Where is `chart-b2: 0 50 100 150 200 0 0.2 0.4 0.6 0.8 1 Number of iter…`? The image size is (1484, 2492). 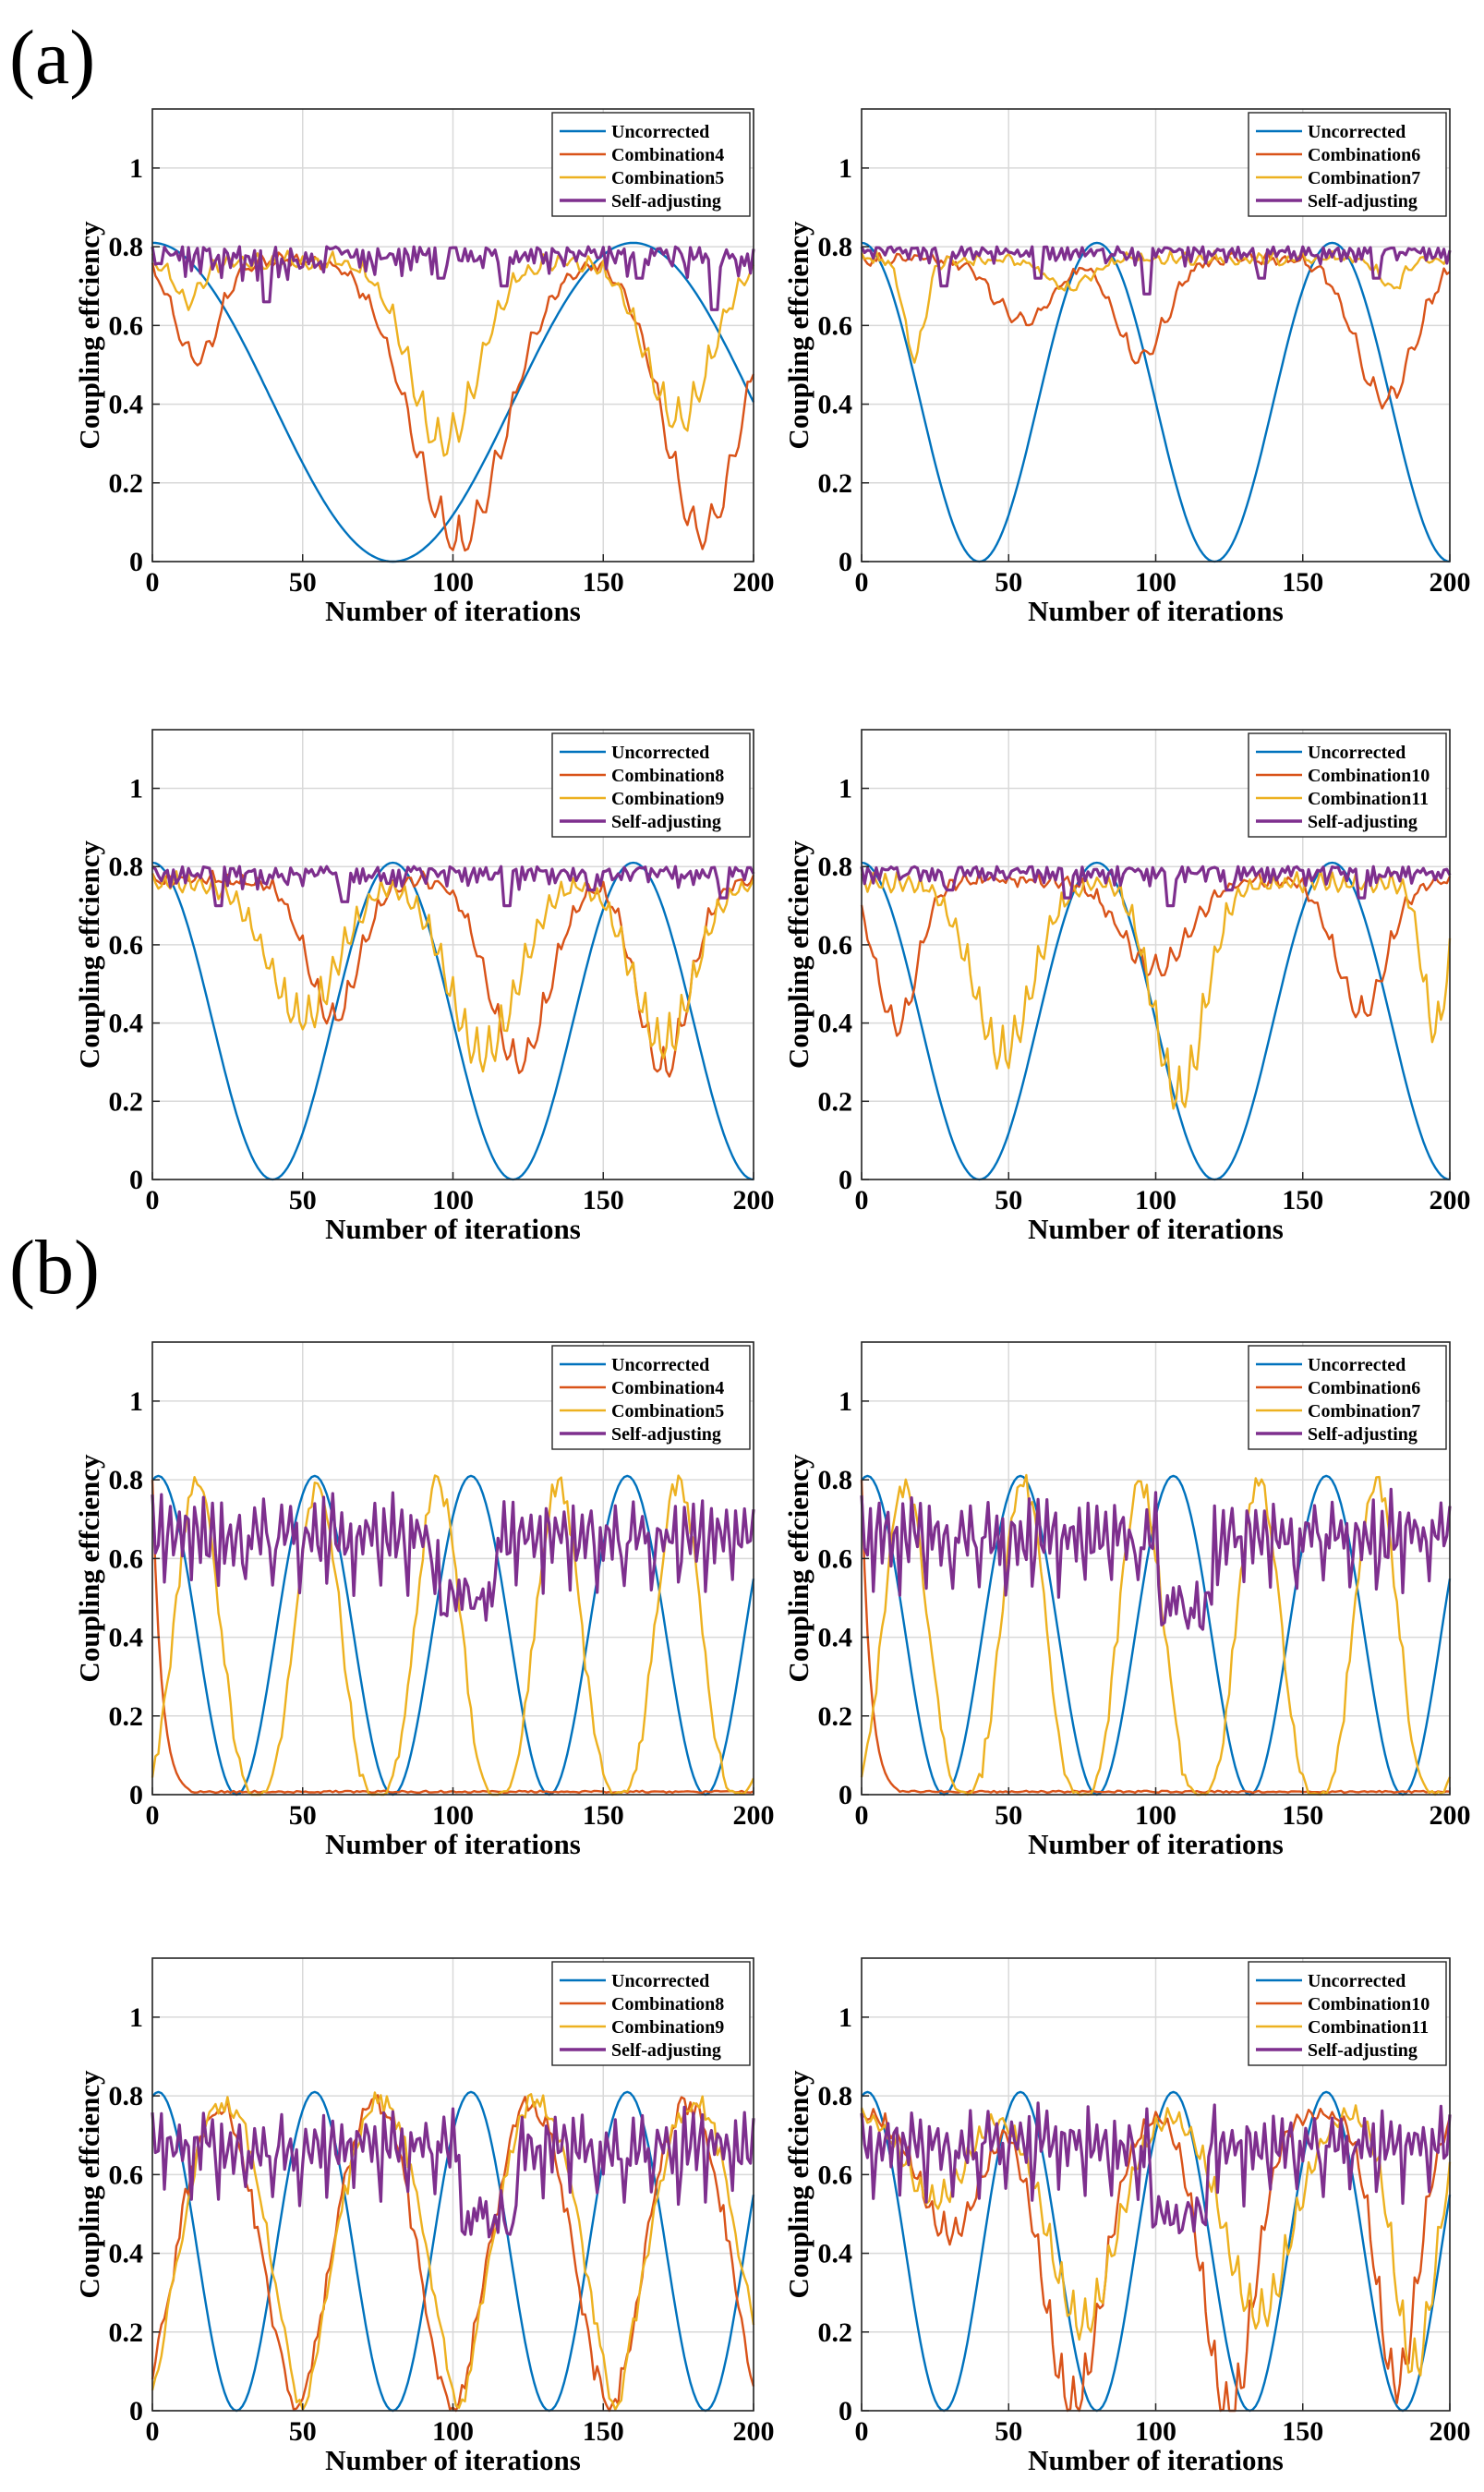
chart-b2: 0 50 100 150 200 0 0.2 0.4 0.6 0.8 1 Number of iter… is located at coordinates (1126, 1600).